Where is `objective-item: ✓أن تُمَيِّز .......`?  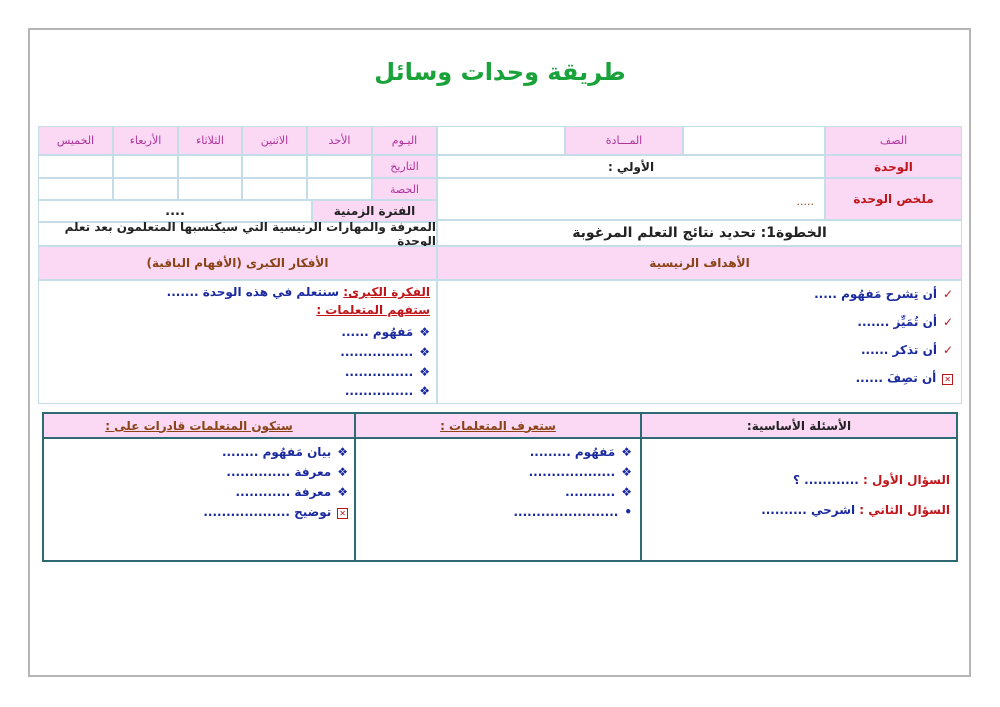
objective-item: ✓أن تُمَيِّز ....... is located at coordinates (905, 322).